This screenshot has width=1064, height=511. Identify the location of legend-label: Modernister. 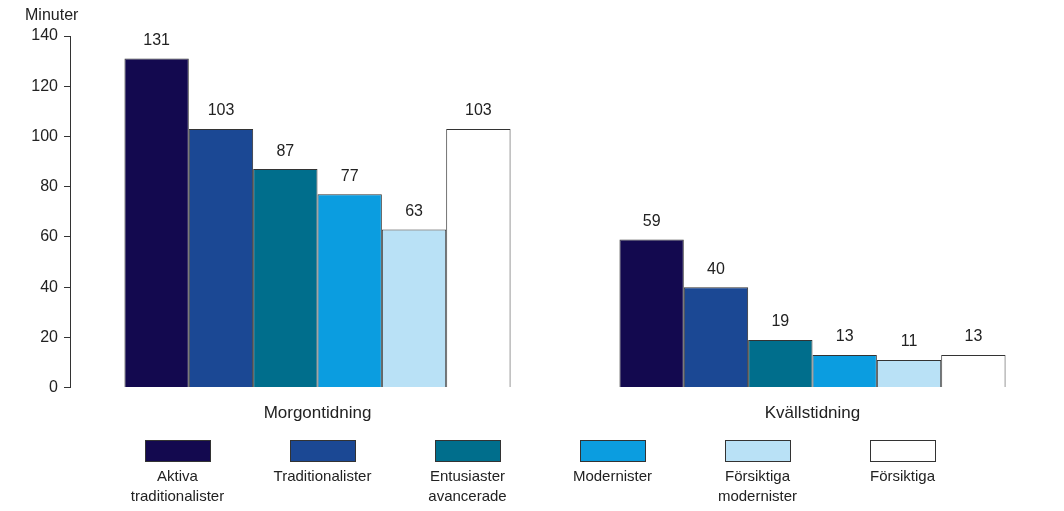
(612, 476).